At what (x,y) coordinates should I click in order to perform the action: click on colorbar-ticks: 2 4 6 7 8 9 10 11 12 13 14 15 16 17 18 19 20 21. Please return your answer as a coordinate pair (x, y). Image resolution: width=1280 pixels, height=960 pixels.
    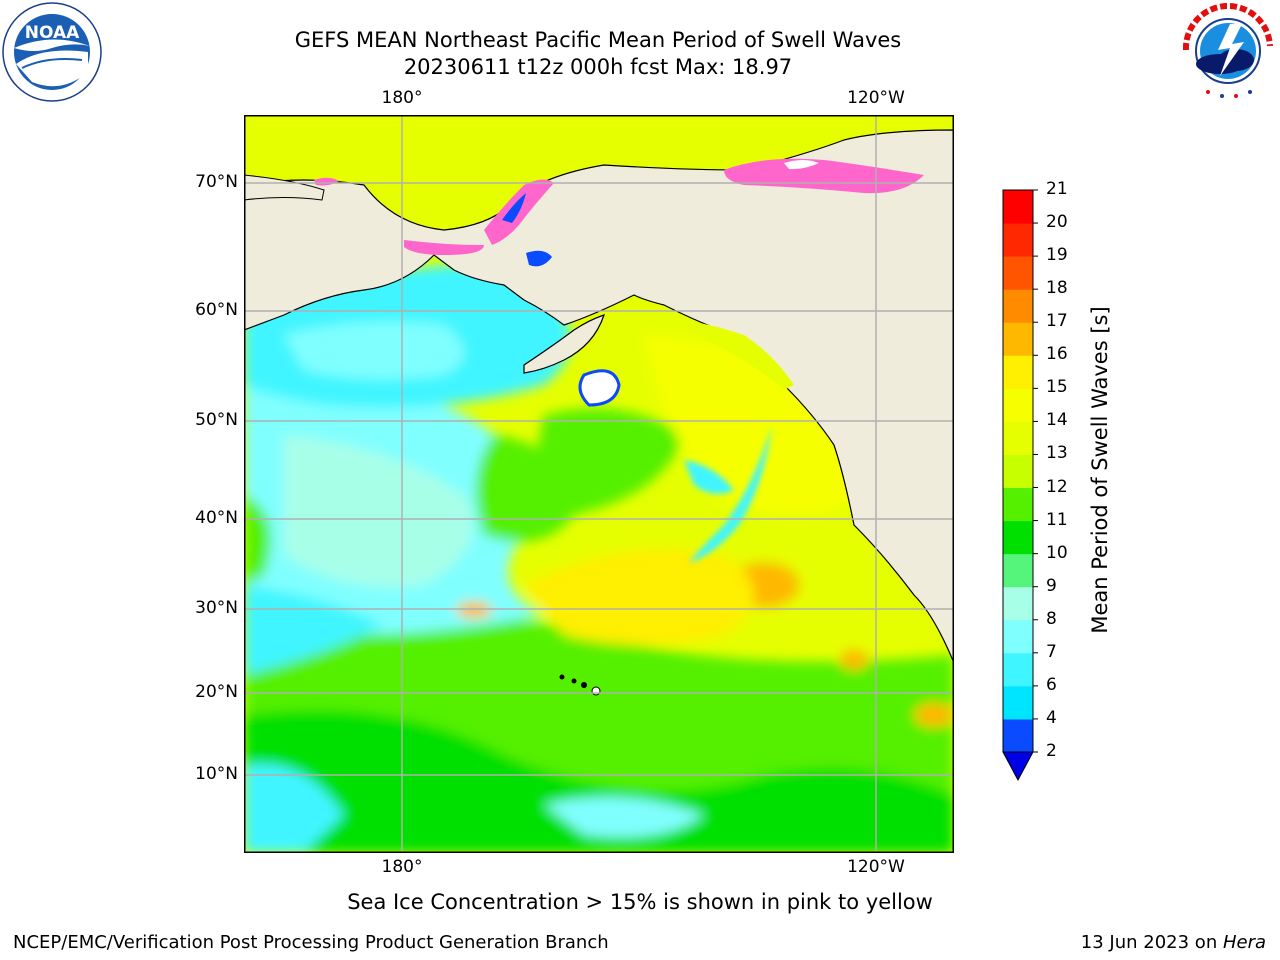
    Looking at the image, I should click on (1066, 483).